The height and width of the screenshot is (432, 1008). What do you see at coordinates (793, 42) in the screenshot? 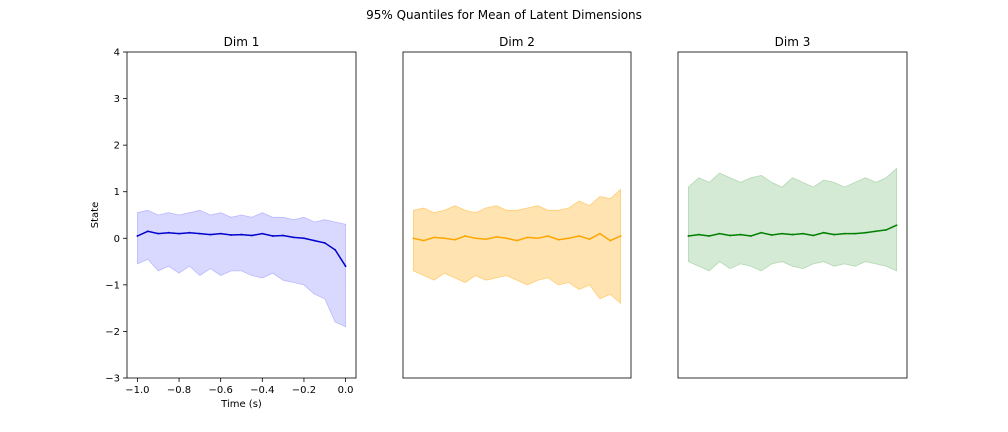
I see `subplot-title: Dim 3` at bounding box center [793, 42].